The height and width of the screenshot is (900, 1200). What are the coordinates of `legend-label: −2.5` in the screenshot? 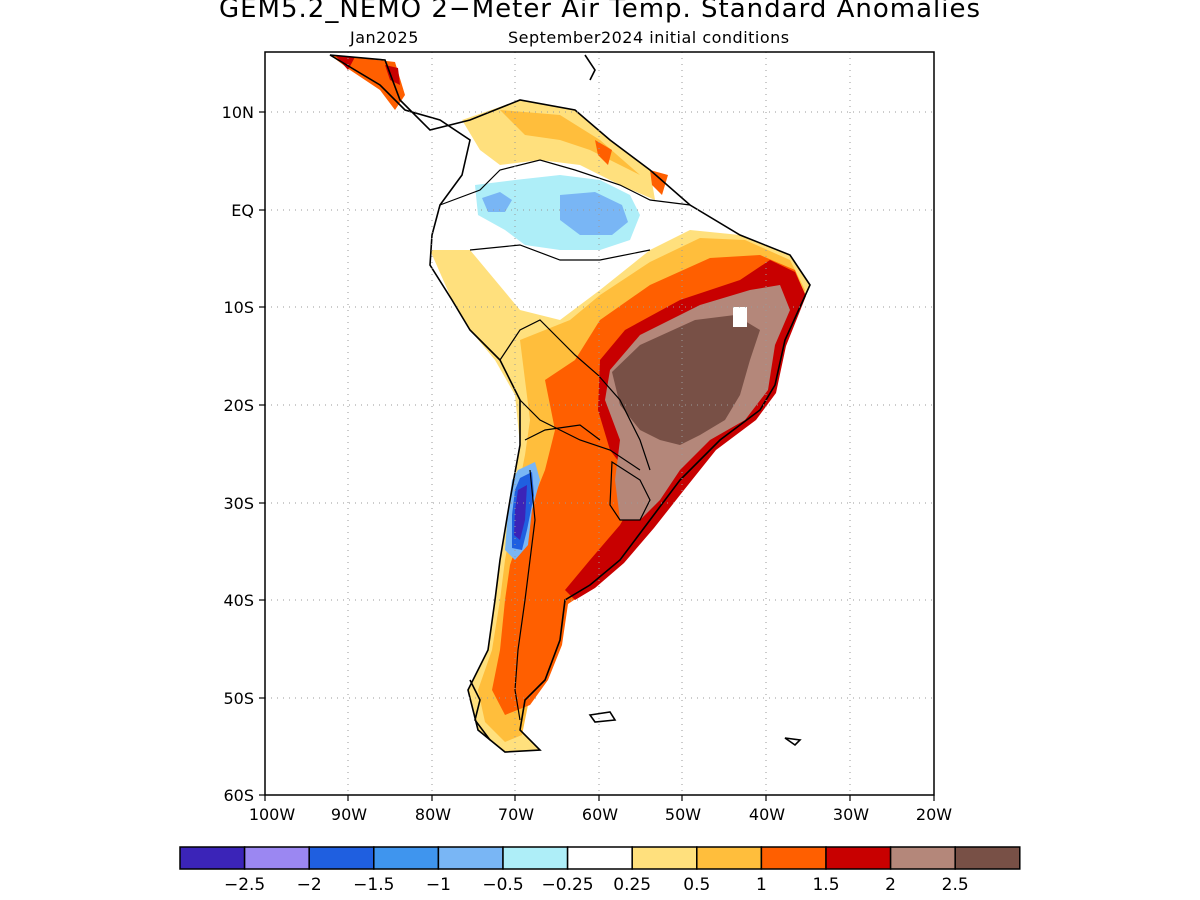 It's located at (244, 885).